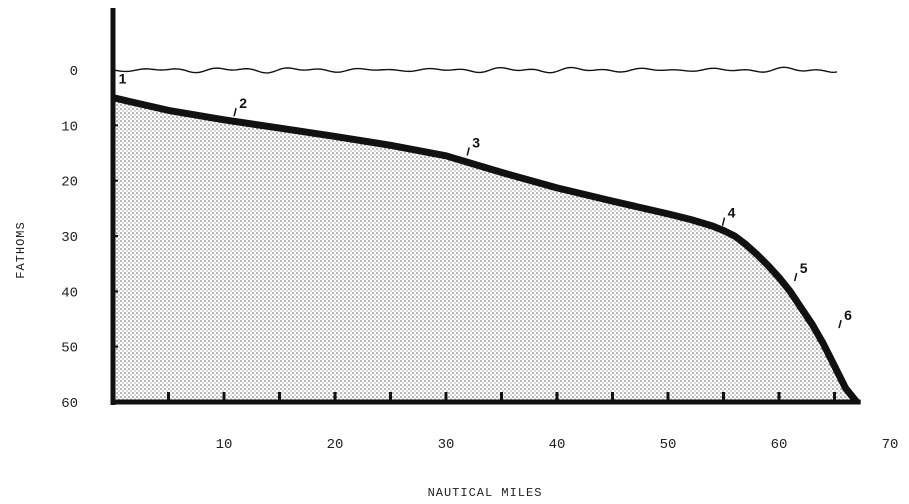 The image size is (909, 504). What do you see at coordinates (21, 249) in the screenshot?
I see `y-axis-title: FATHOMS` at bounding box center [21, 249].